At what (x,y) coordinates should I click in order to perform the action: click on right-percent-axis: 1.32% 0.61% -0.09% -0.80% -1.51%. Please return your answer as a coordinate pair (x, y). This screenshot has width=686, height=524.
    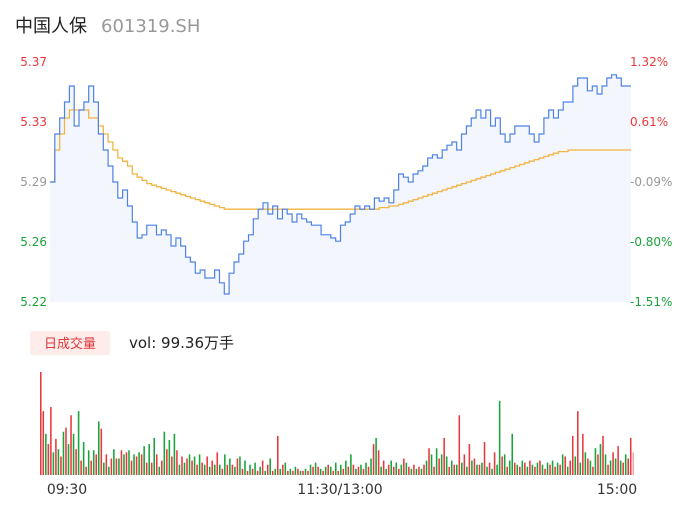
    Looking at the image, I should click on (651, 182).